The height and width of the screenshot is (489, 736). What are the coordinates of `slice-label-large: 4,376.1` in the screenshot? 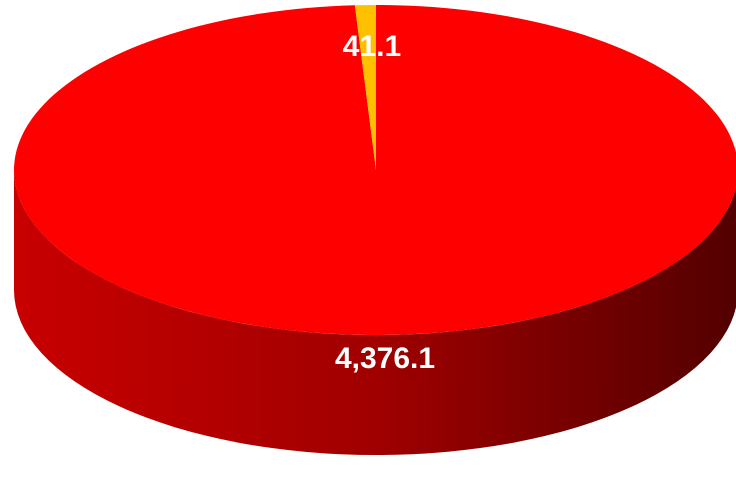 It's located at (385, 358).